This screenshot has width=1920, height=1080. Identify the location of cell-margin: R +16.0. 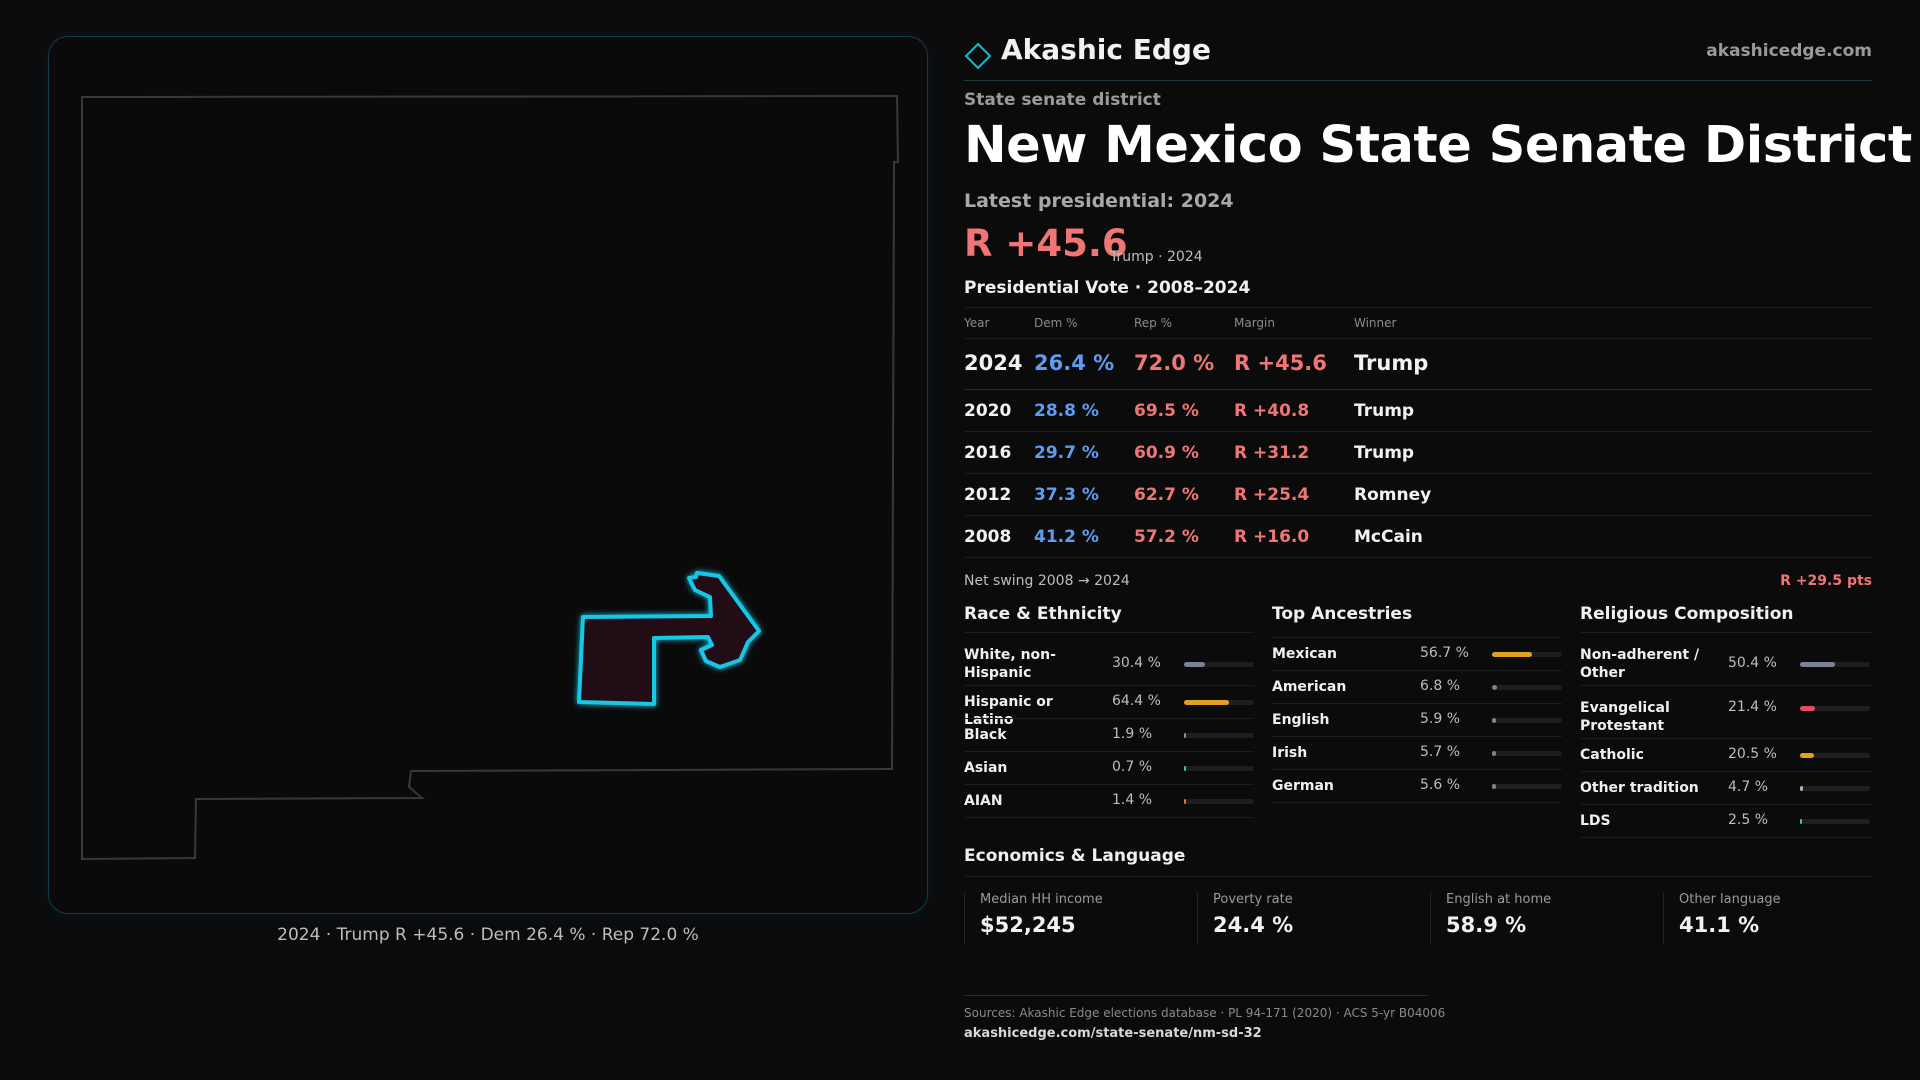
(1272, 537).